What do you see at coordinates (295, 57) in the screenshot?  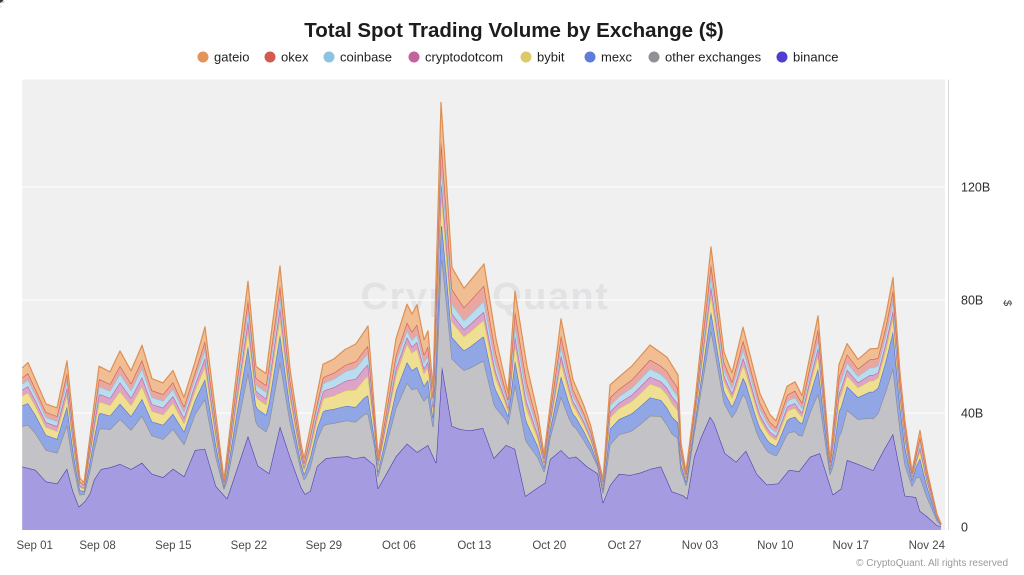 I see `svg-text: okex` at bounding box center [295, 57].